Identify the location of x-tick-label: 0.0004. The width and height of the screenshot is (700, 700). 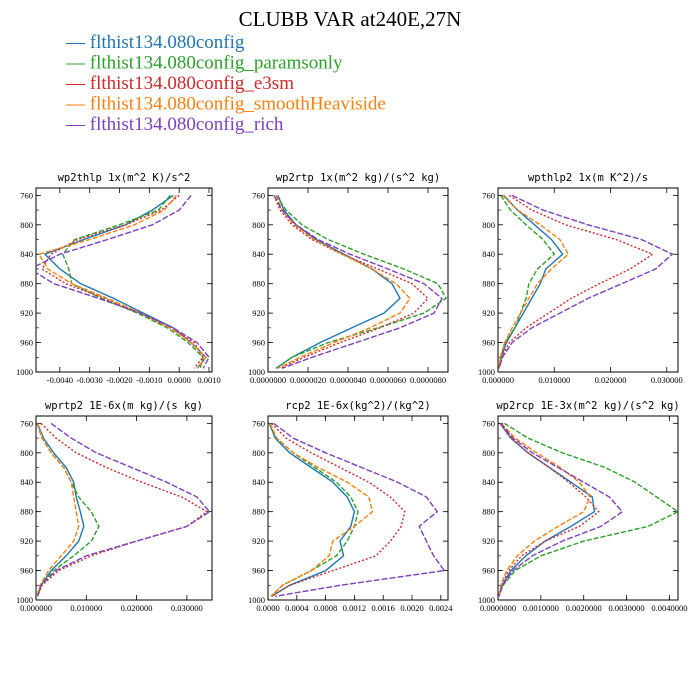
(297, 608).